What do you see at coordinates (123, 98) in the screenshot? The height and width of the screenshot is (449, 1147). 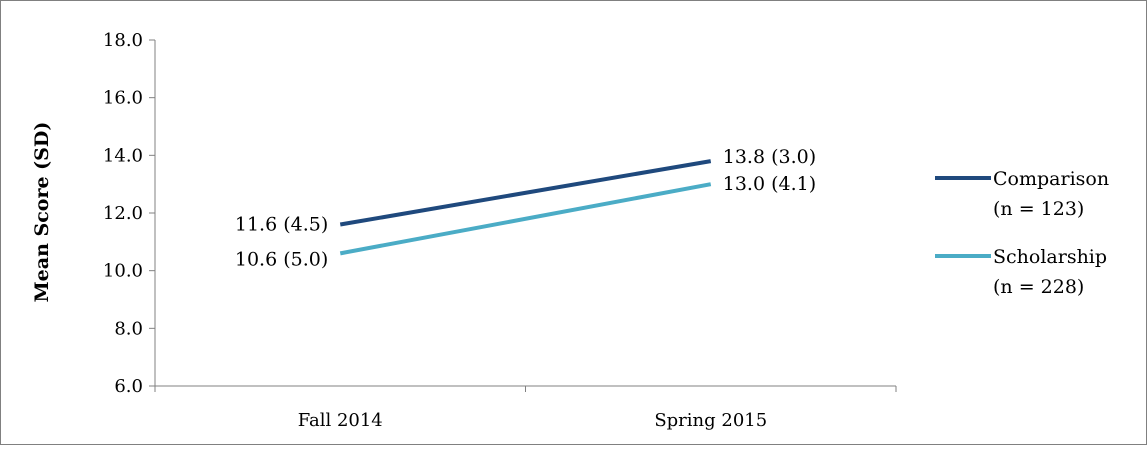 I see `y-tick-label: 16.0` at bounding box center [123, 98].